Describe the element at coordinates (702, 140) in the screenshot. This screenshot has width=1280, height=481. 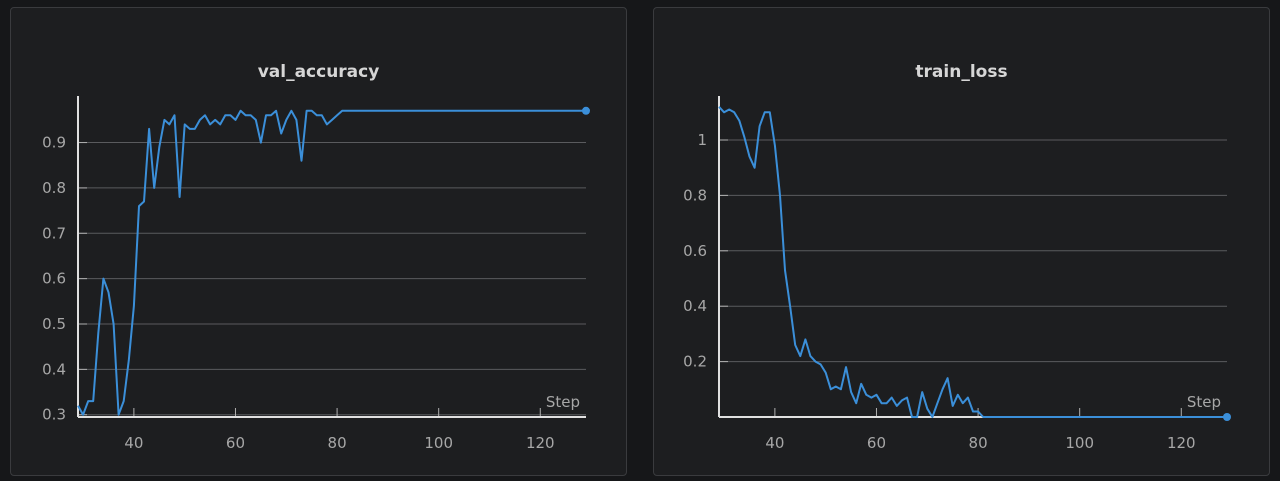
I see `y-tick-label: 1` at that location.